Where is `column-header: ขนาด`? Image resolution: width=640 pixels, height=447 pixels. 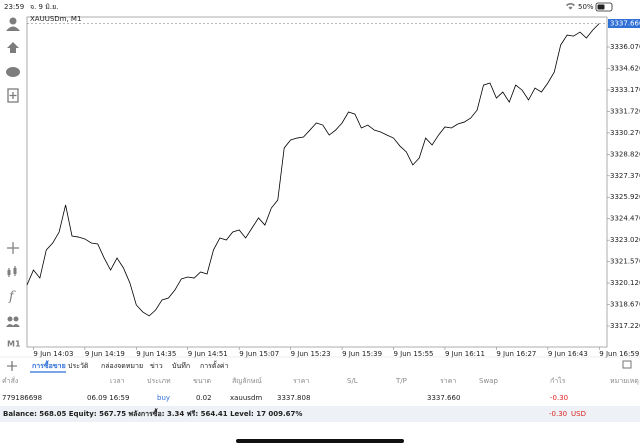 column-header: ขนาด is located at coordinates (202, 381).